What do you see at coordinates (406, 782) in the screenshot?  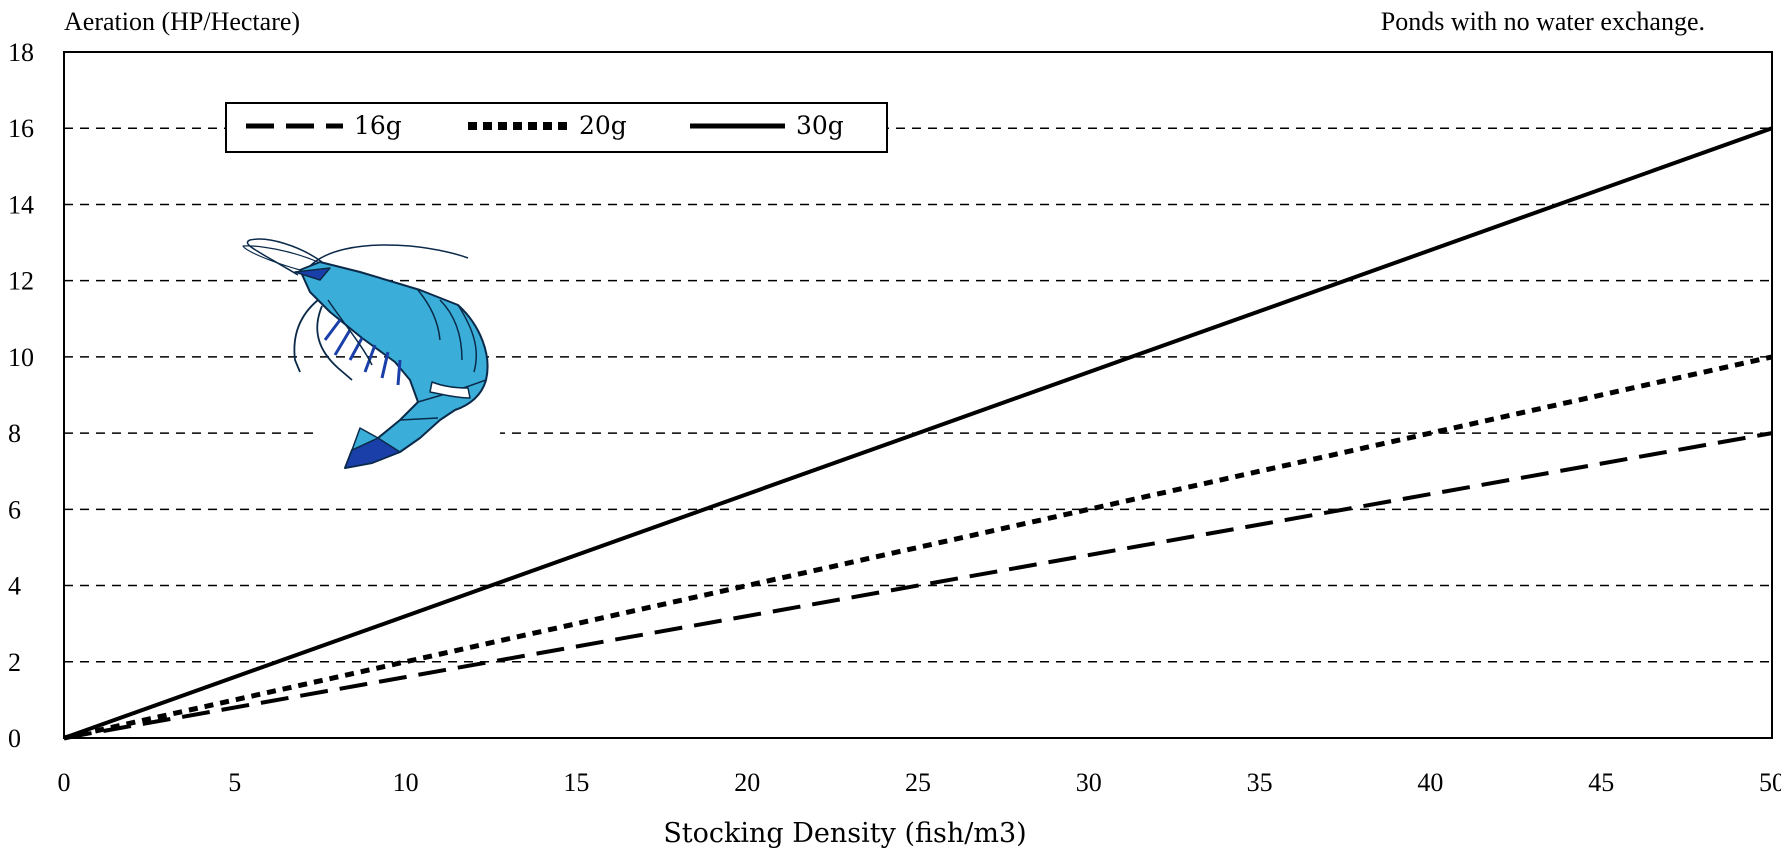 I see `x-tick-label: 10` at bounding box center [406, 782].